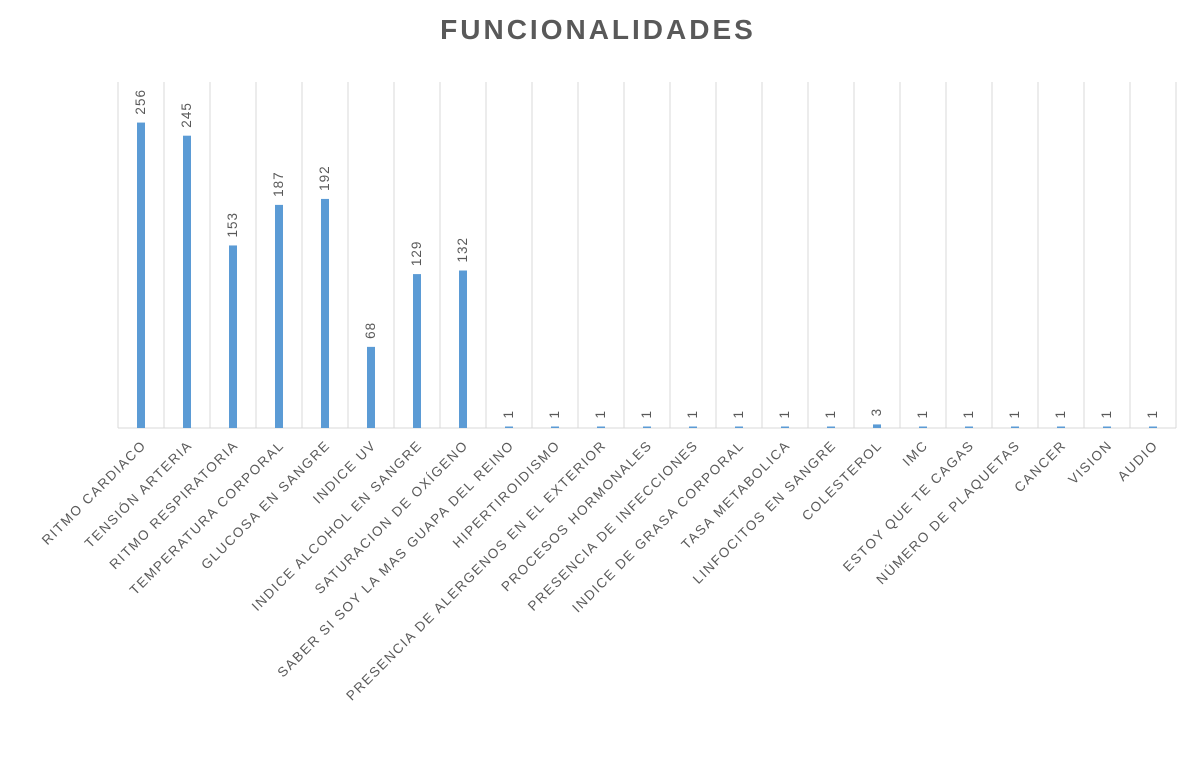  I want to click on category-label: INDICE DE GRASA CORPORAL, so click(658, 527).